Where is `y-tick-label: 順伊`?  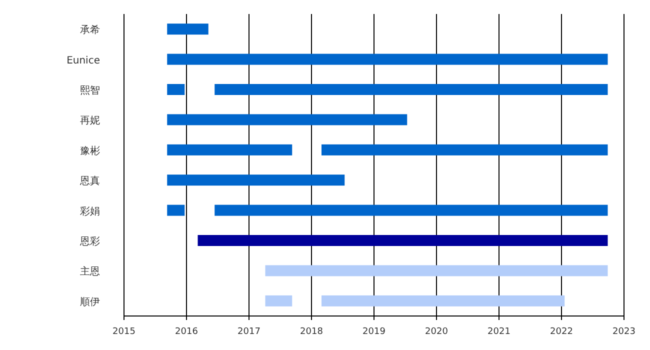
y-tick-label: 順伊 is located at coordinates (90, 302).